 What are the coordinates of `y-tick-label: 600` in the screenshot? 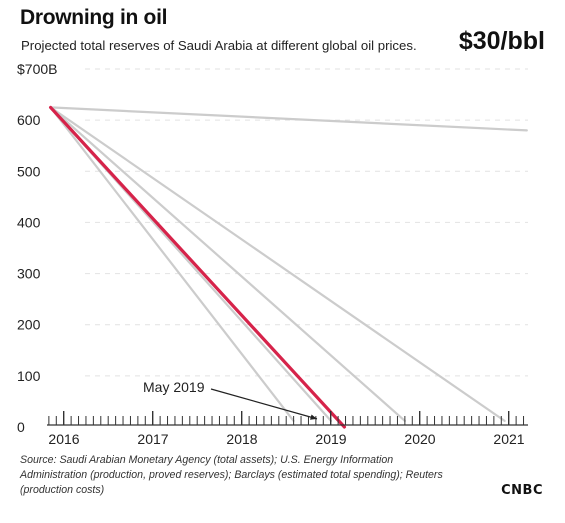 It's located at (29, 120).